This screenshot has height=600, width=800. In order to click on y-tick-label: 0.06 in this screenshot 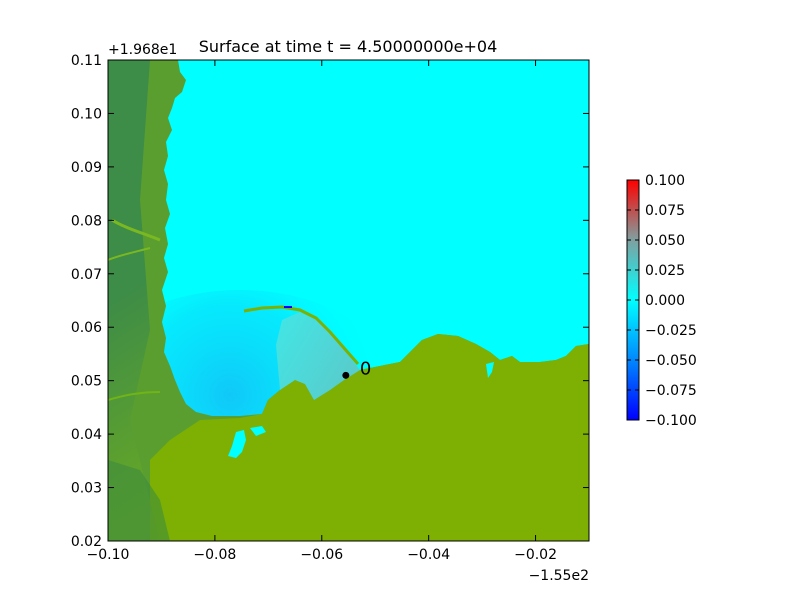, I will do `click(86, 328)`.